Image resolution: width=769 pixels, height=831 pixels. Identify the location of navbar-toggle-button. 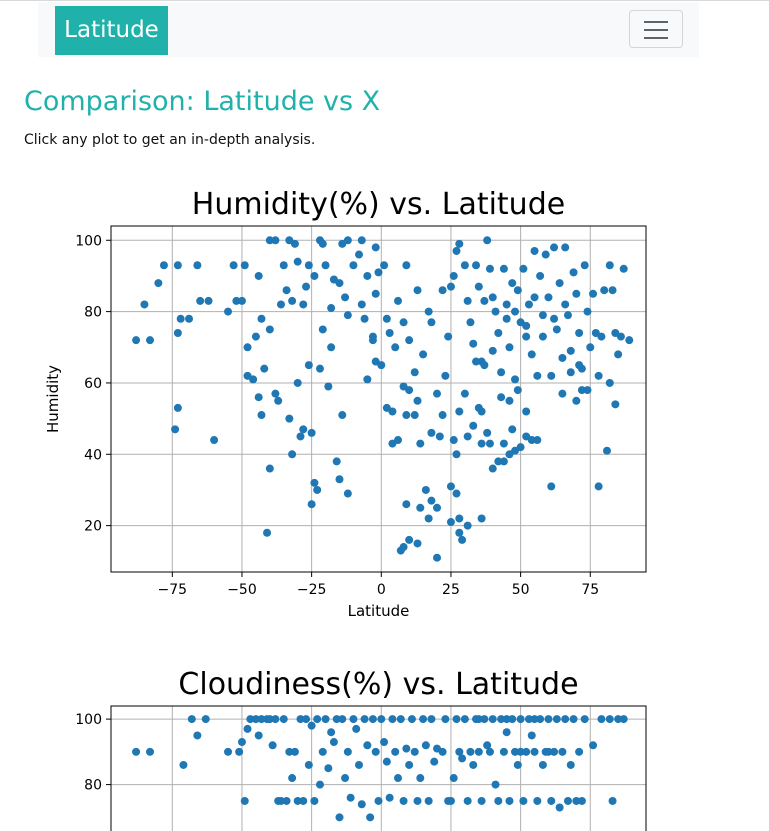
(656, 29).